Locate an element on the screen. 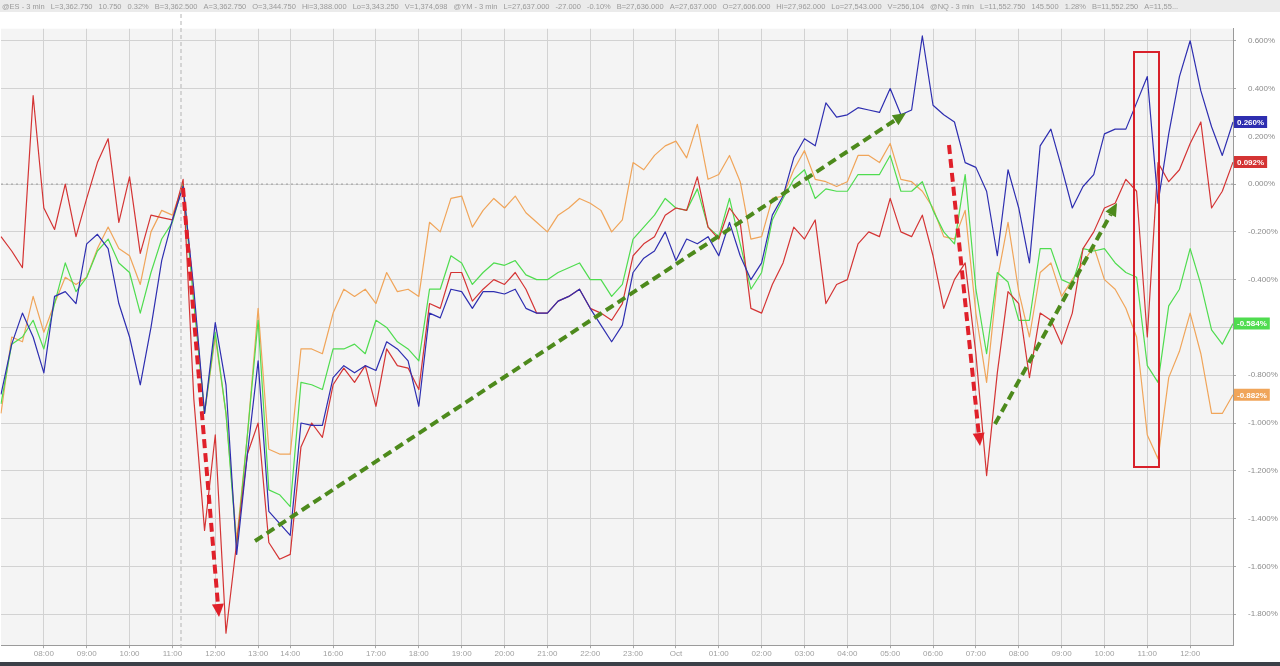  x-tick-label: 04:00 is located at coordinates (847, 654).